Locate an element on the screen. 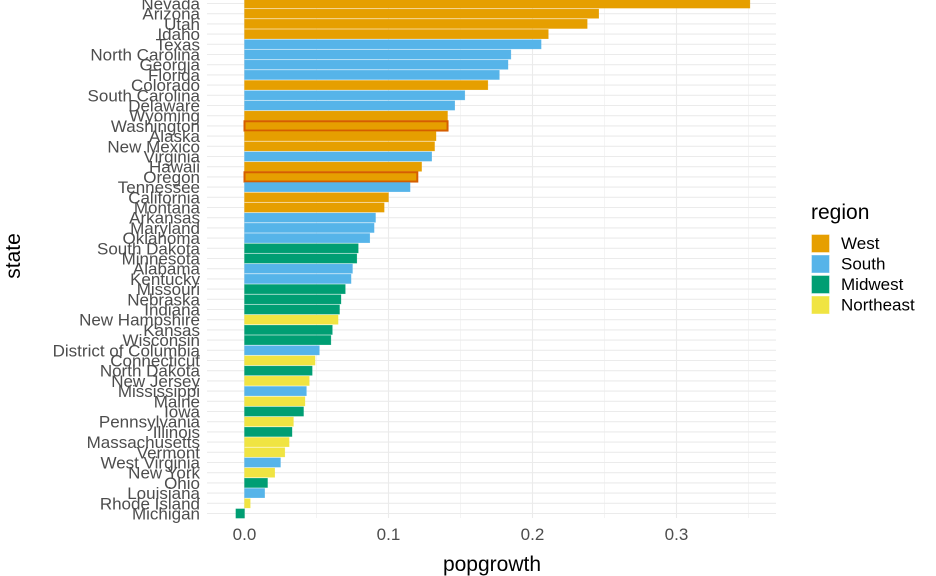  y-tick-label-arizona: Arizona is located at coordinates (171, 14).